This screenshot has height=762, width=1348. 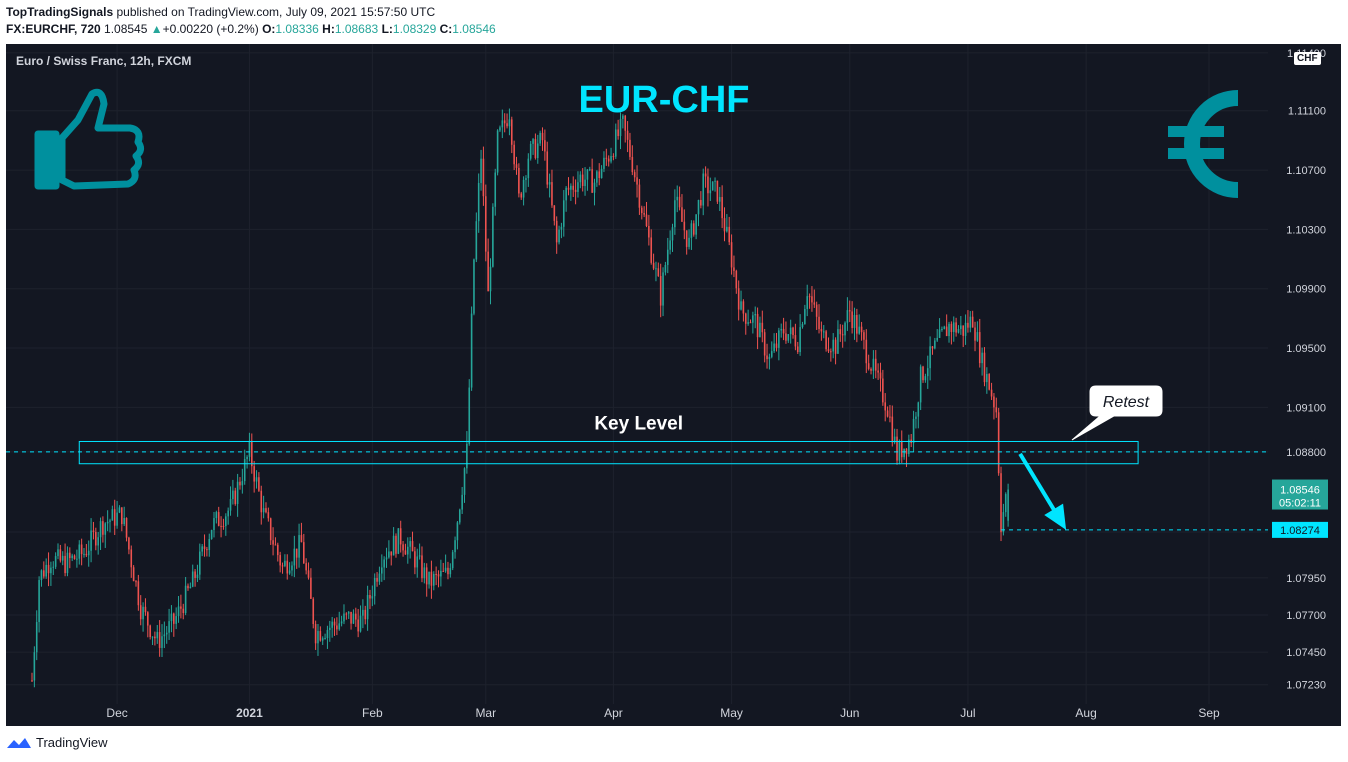 I want to click on down-arrow, so click(x=1042, y=491).